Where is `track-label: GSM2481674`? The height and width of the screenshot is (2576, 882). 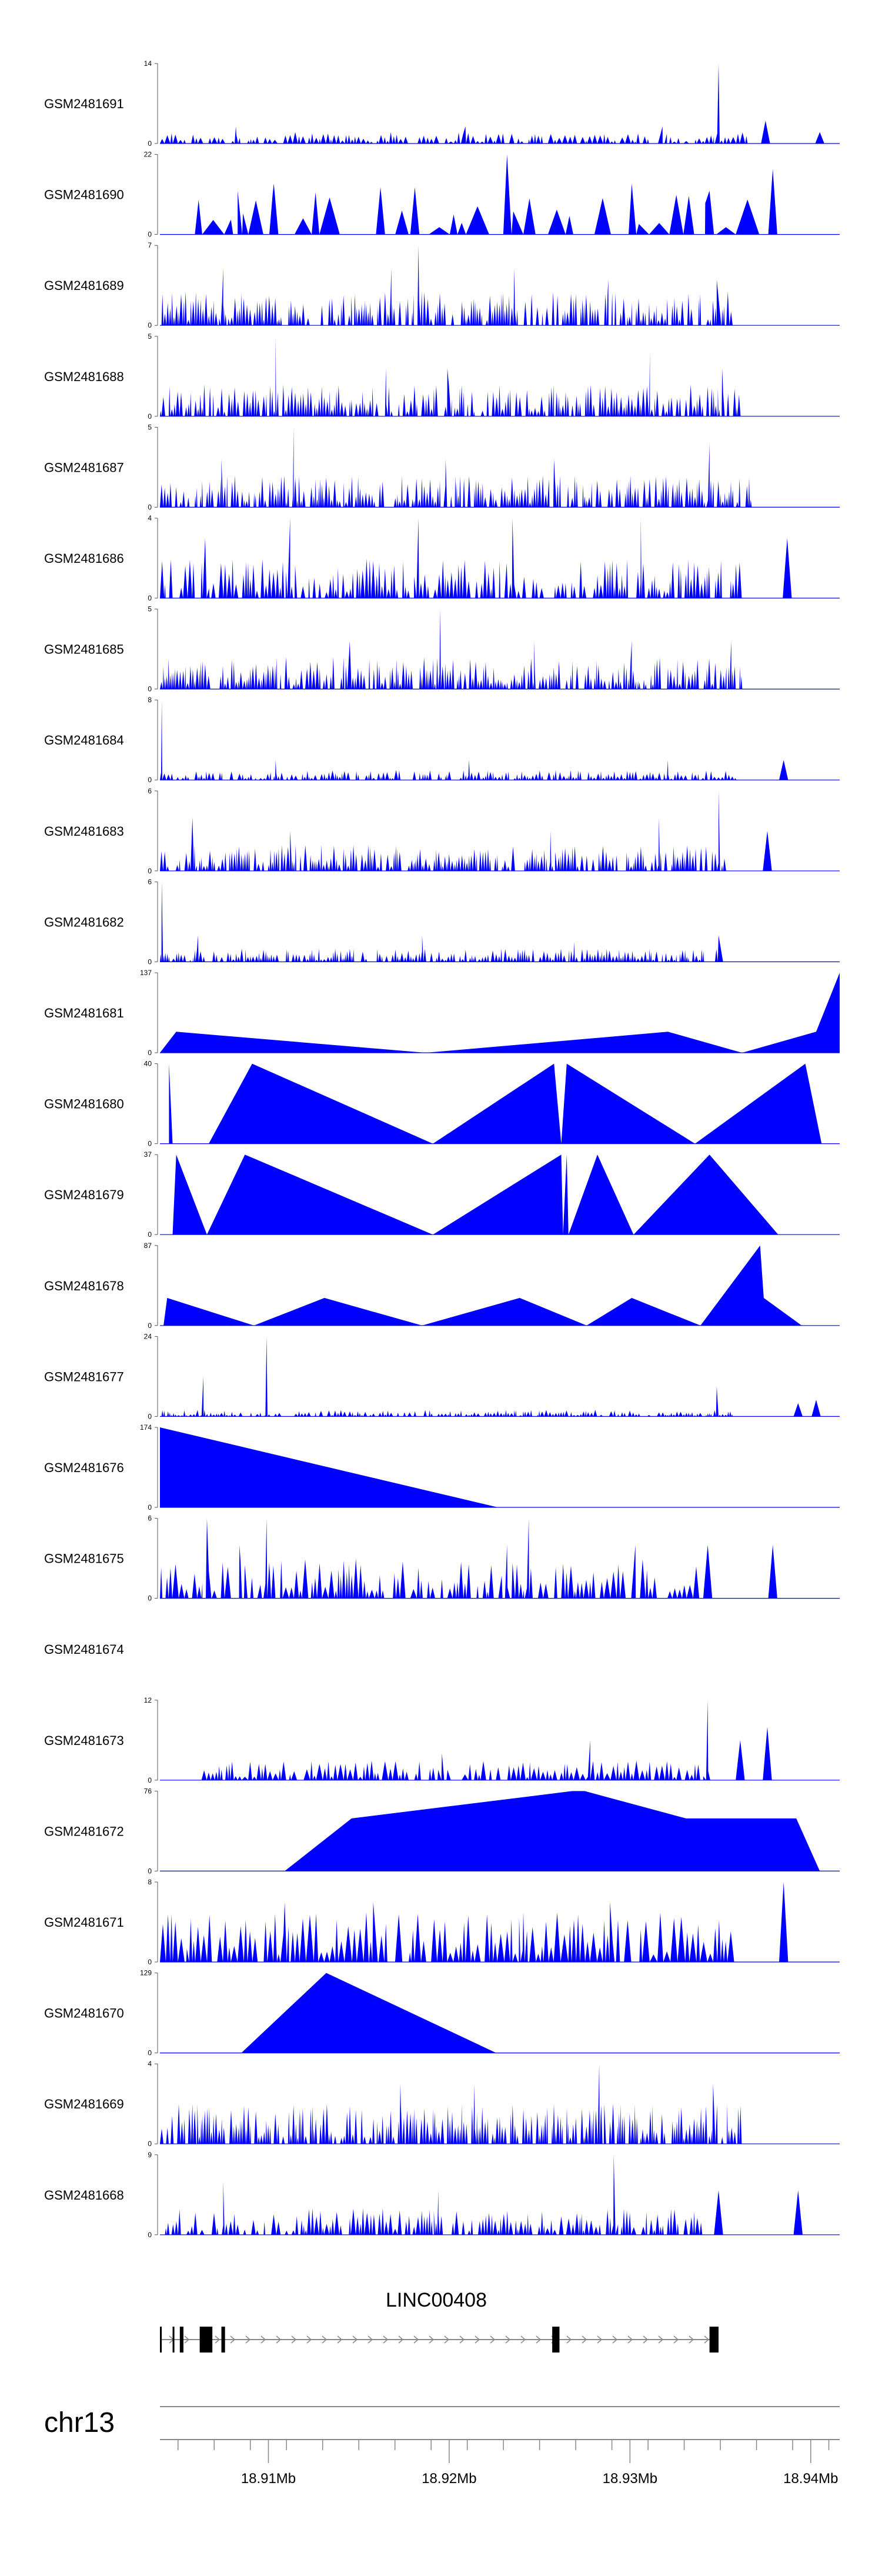 track-label: GSM2481674 is located at coordinates (84, 1649).